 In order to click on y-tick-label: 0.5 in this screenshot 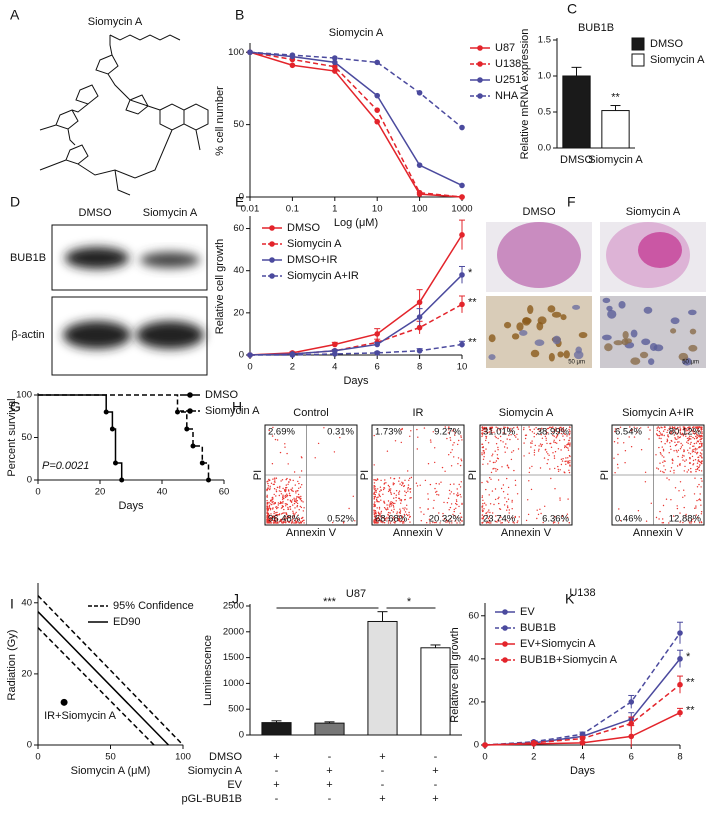, I will do `click(544, 112)`.